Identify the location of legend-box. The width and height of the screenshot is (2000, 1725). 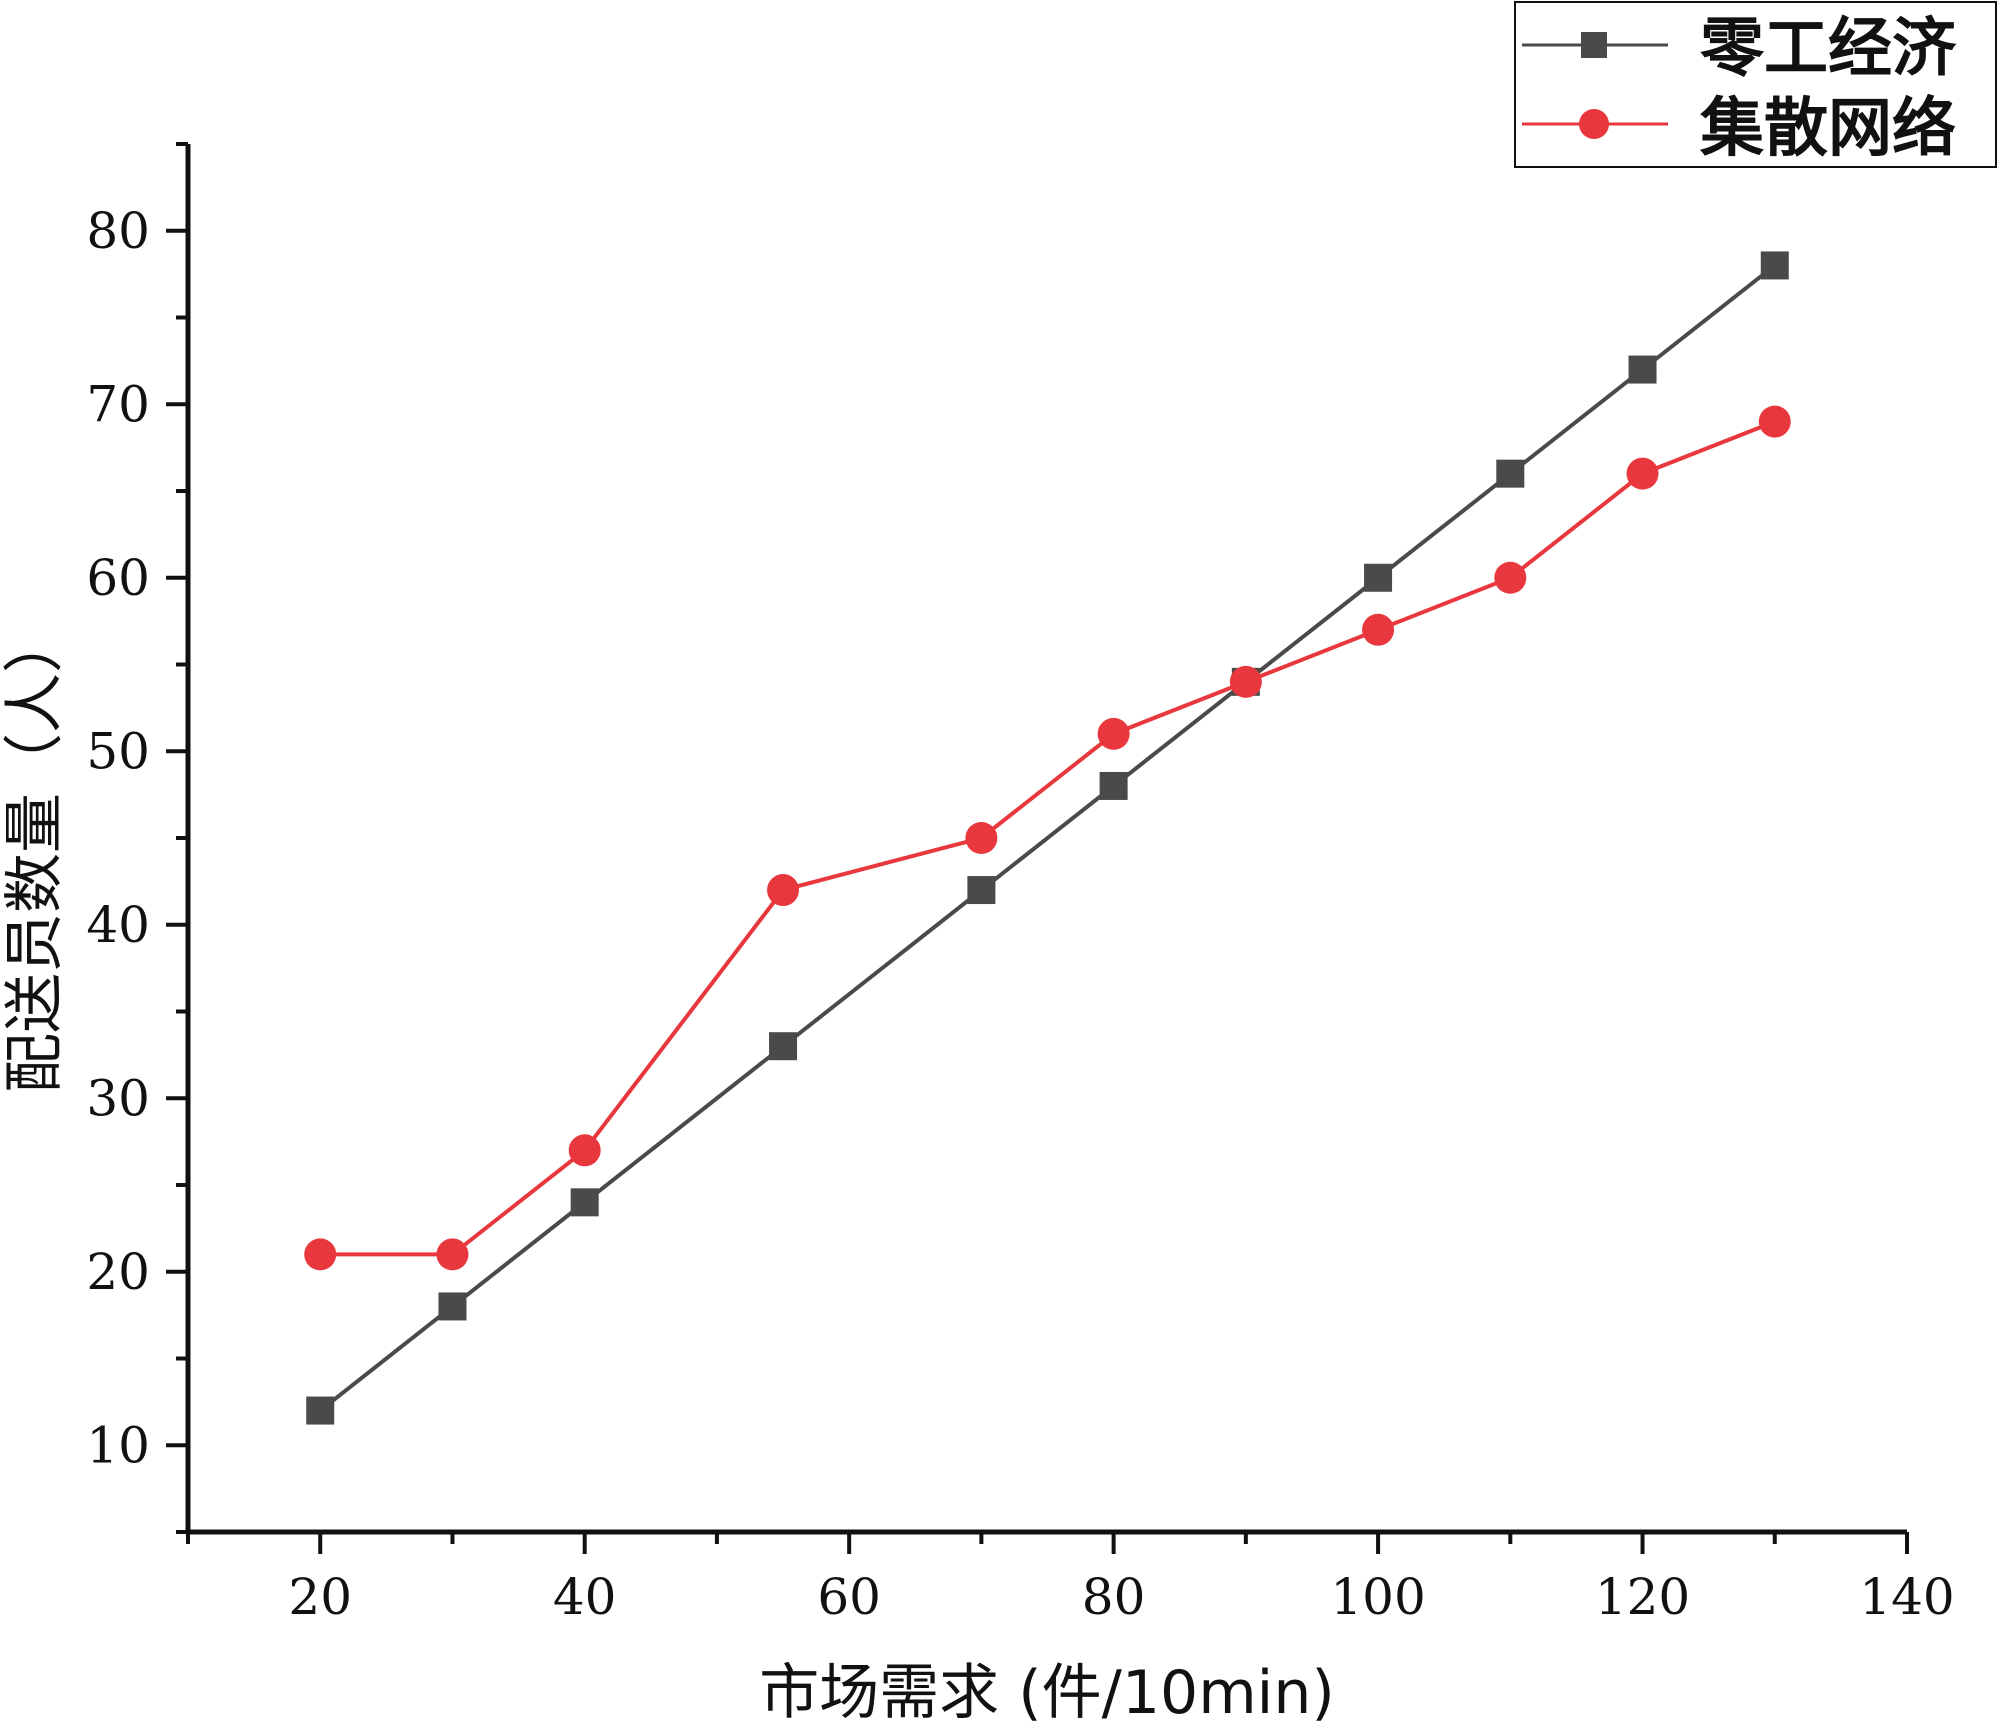
(1755, 84).